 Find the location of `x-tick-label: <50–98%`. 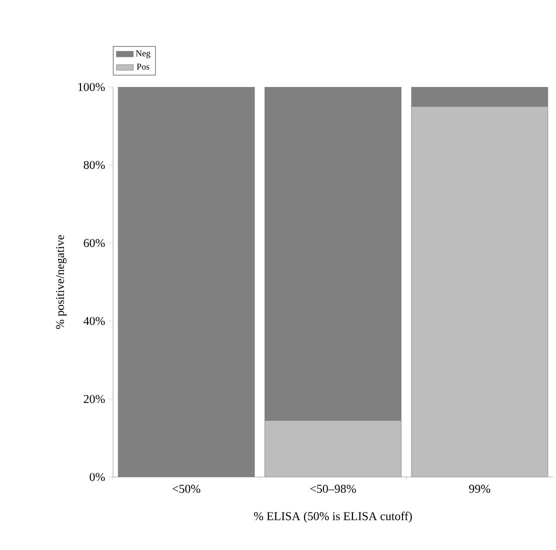

x-tick-label: <50–98% is located at coordinates (333, 488).